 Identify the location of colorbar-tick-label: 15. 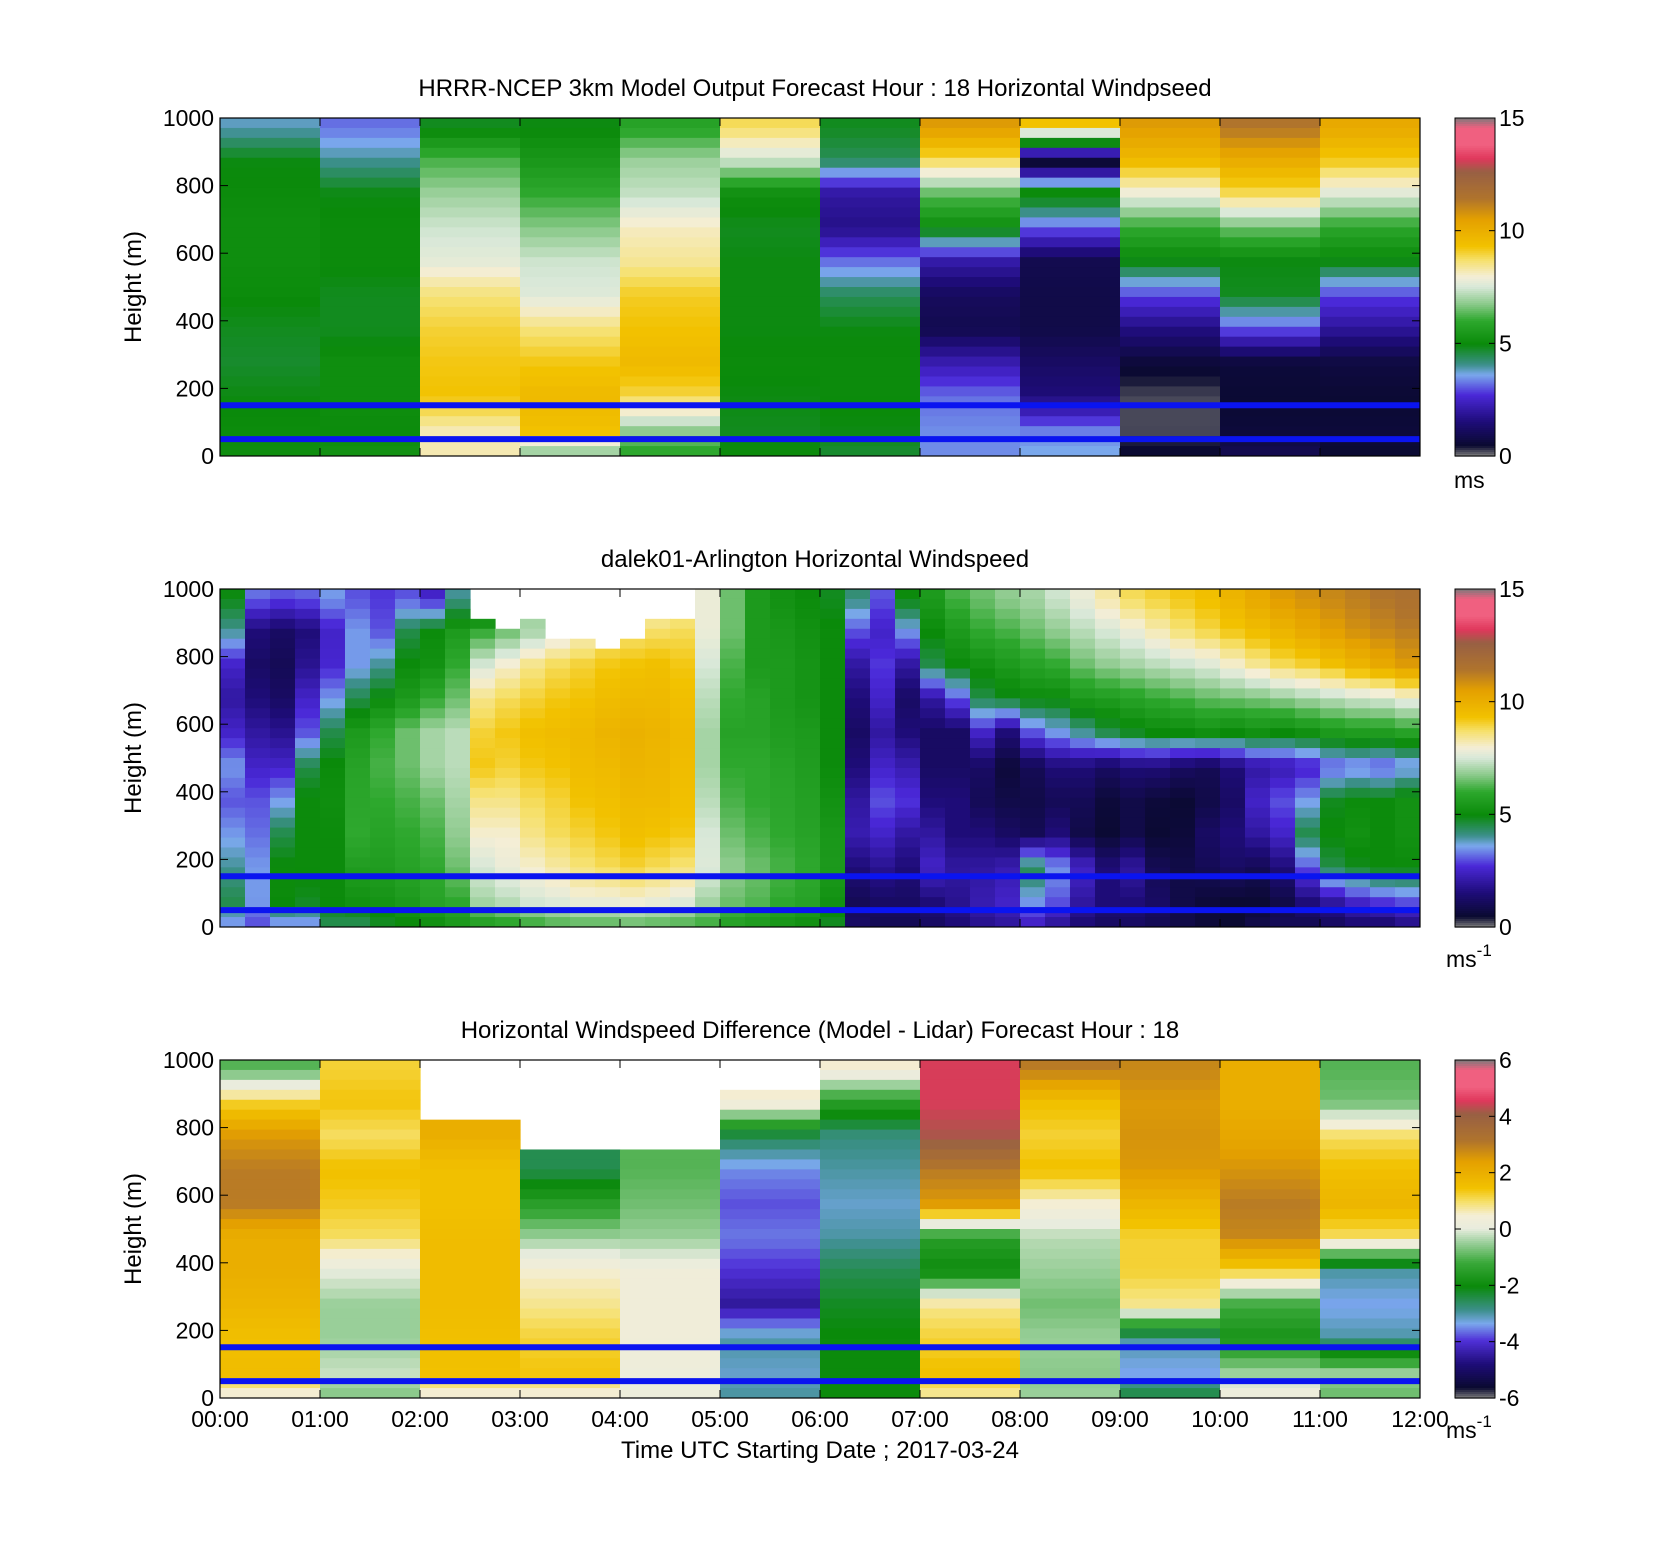
(1512, 589).